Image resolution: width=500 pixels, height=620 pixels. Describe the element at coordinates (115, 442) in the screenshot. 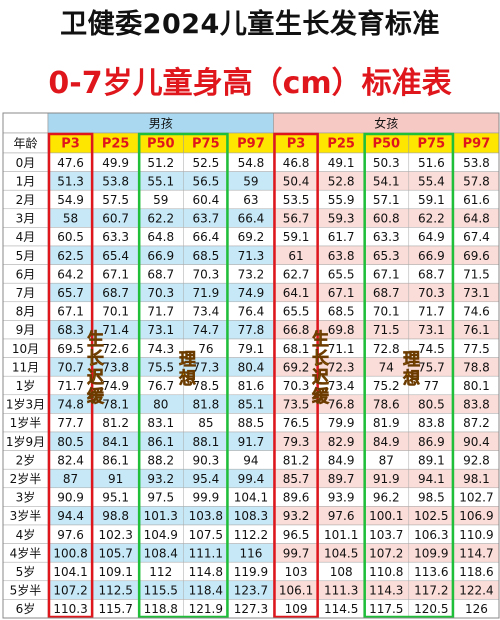

I see `cell-value: 84.1` at that location.